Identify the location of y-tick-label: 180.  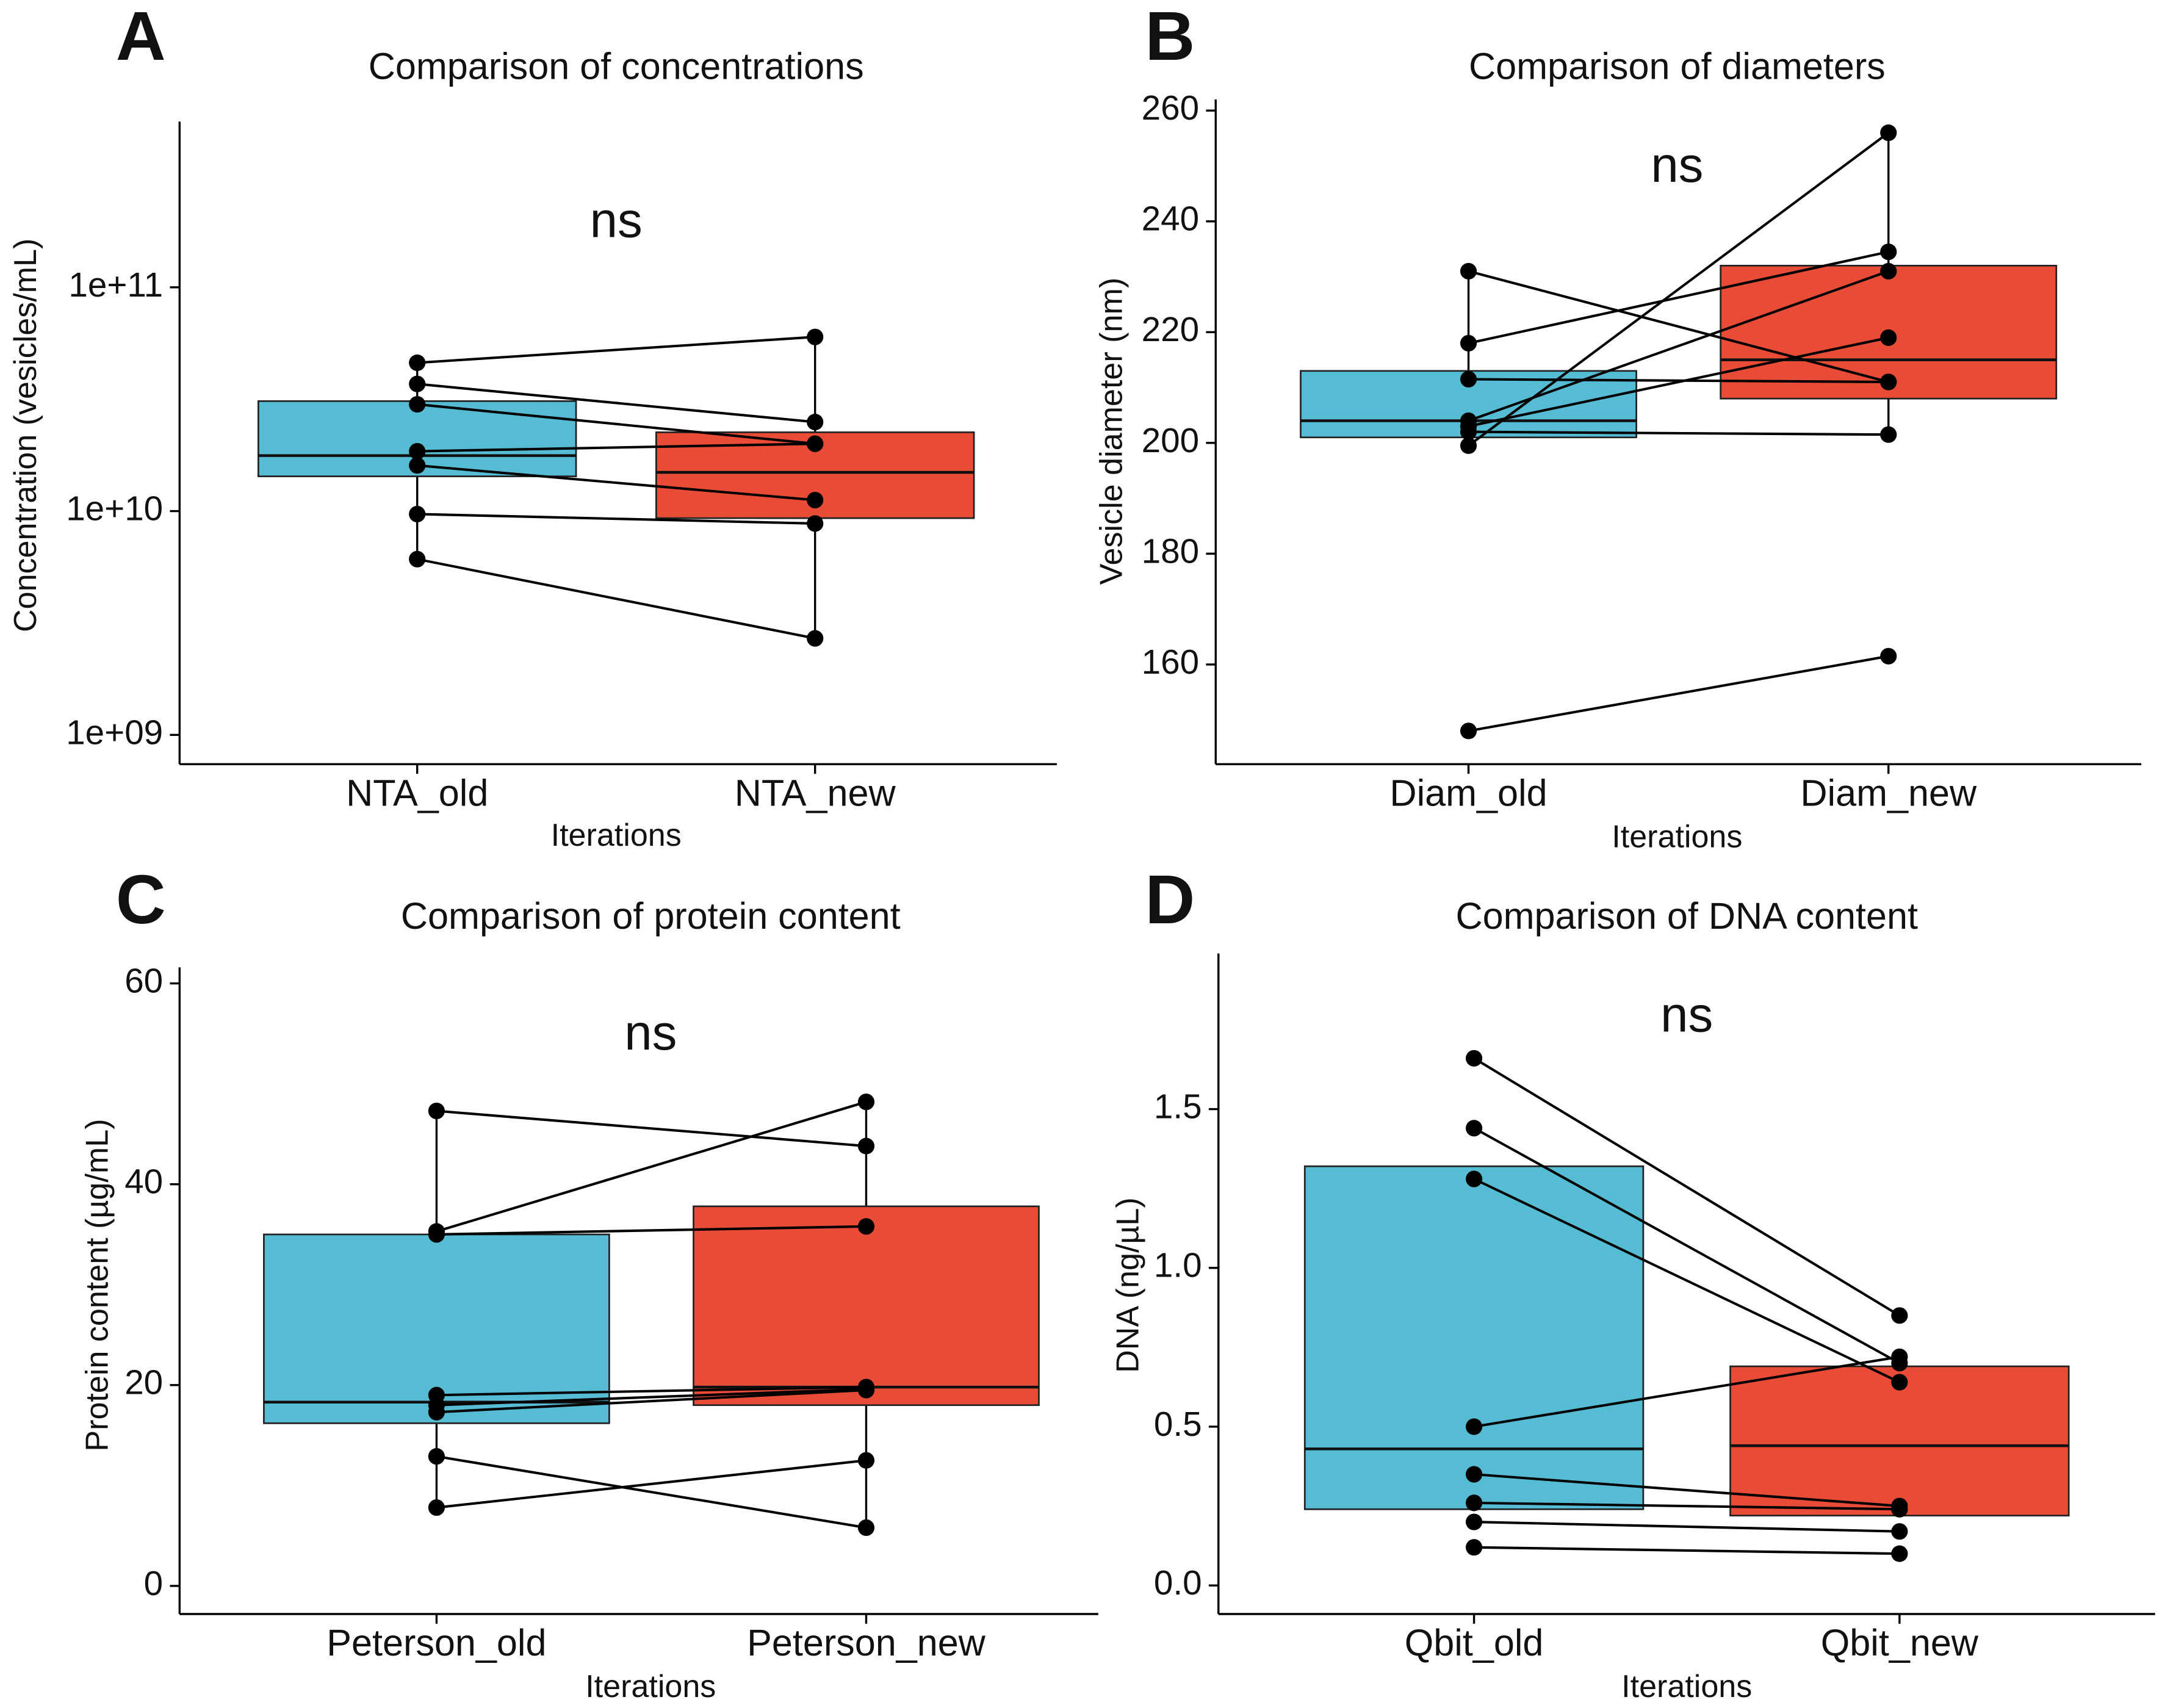
(1170, 550).